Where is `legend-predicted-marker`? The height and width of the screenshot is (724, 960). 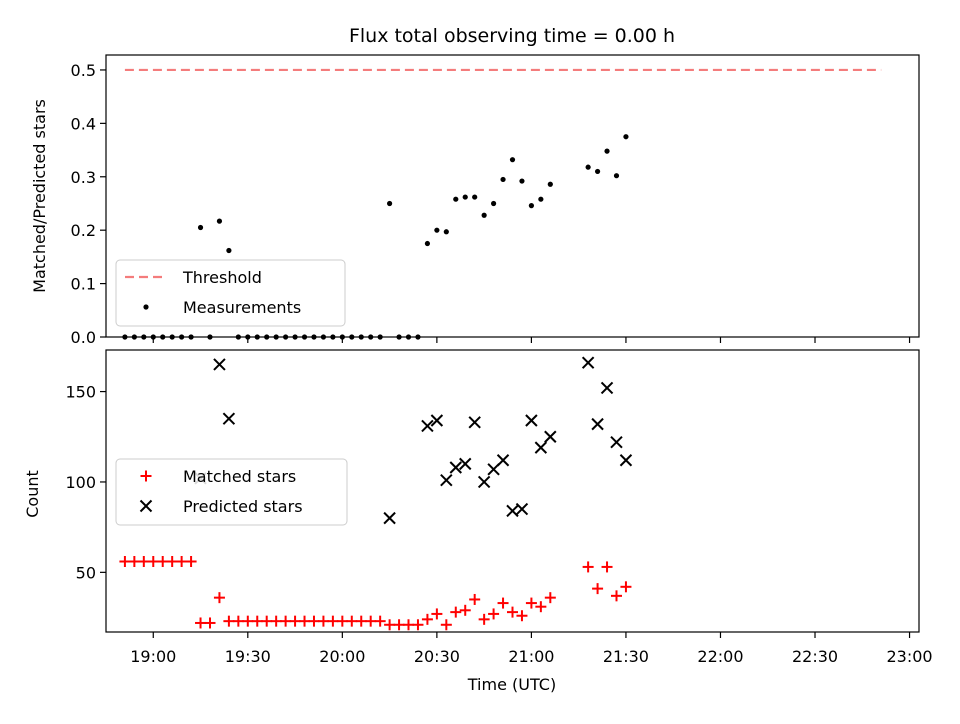 legend-predicted-marker is located at coordinates (146, 506).